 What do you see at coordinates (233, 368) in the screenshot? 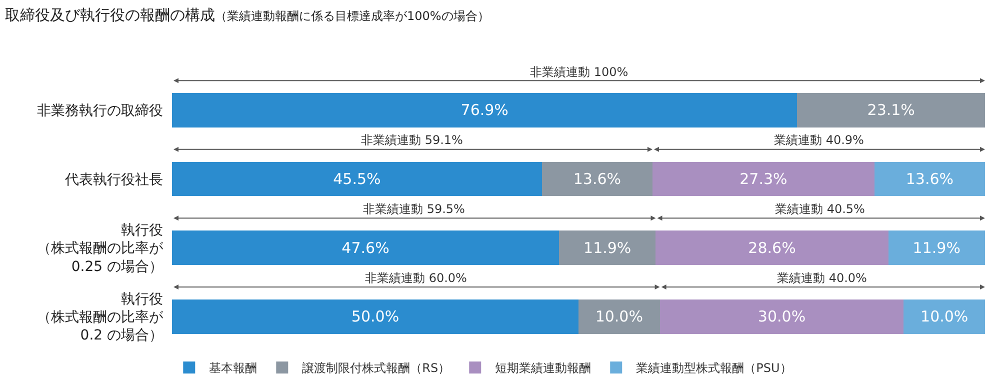
I see `legend-label: 基本報酬` at bounding box center [233, 368].